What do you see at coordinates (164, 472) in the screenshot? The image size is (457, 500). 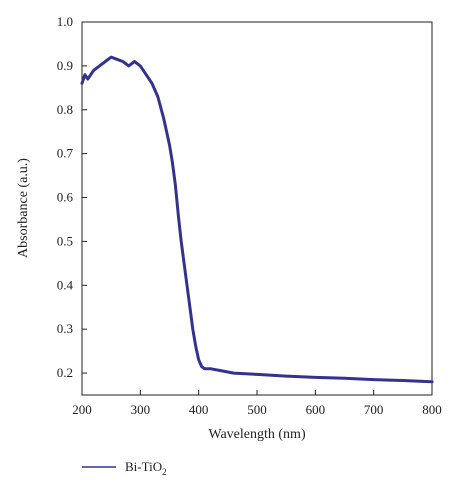 I see `legend-label-subscript: 2` at bounding box center [164, 472].